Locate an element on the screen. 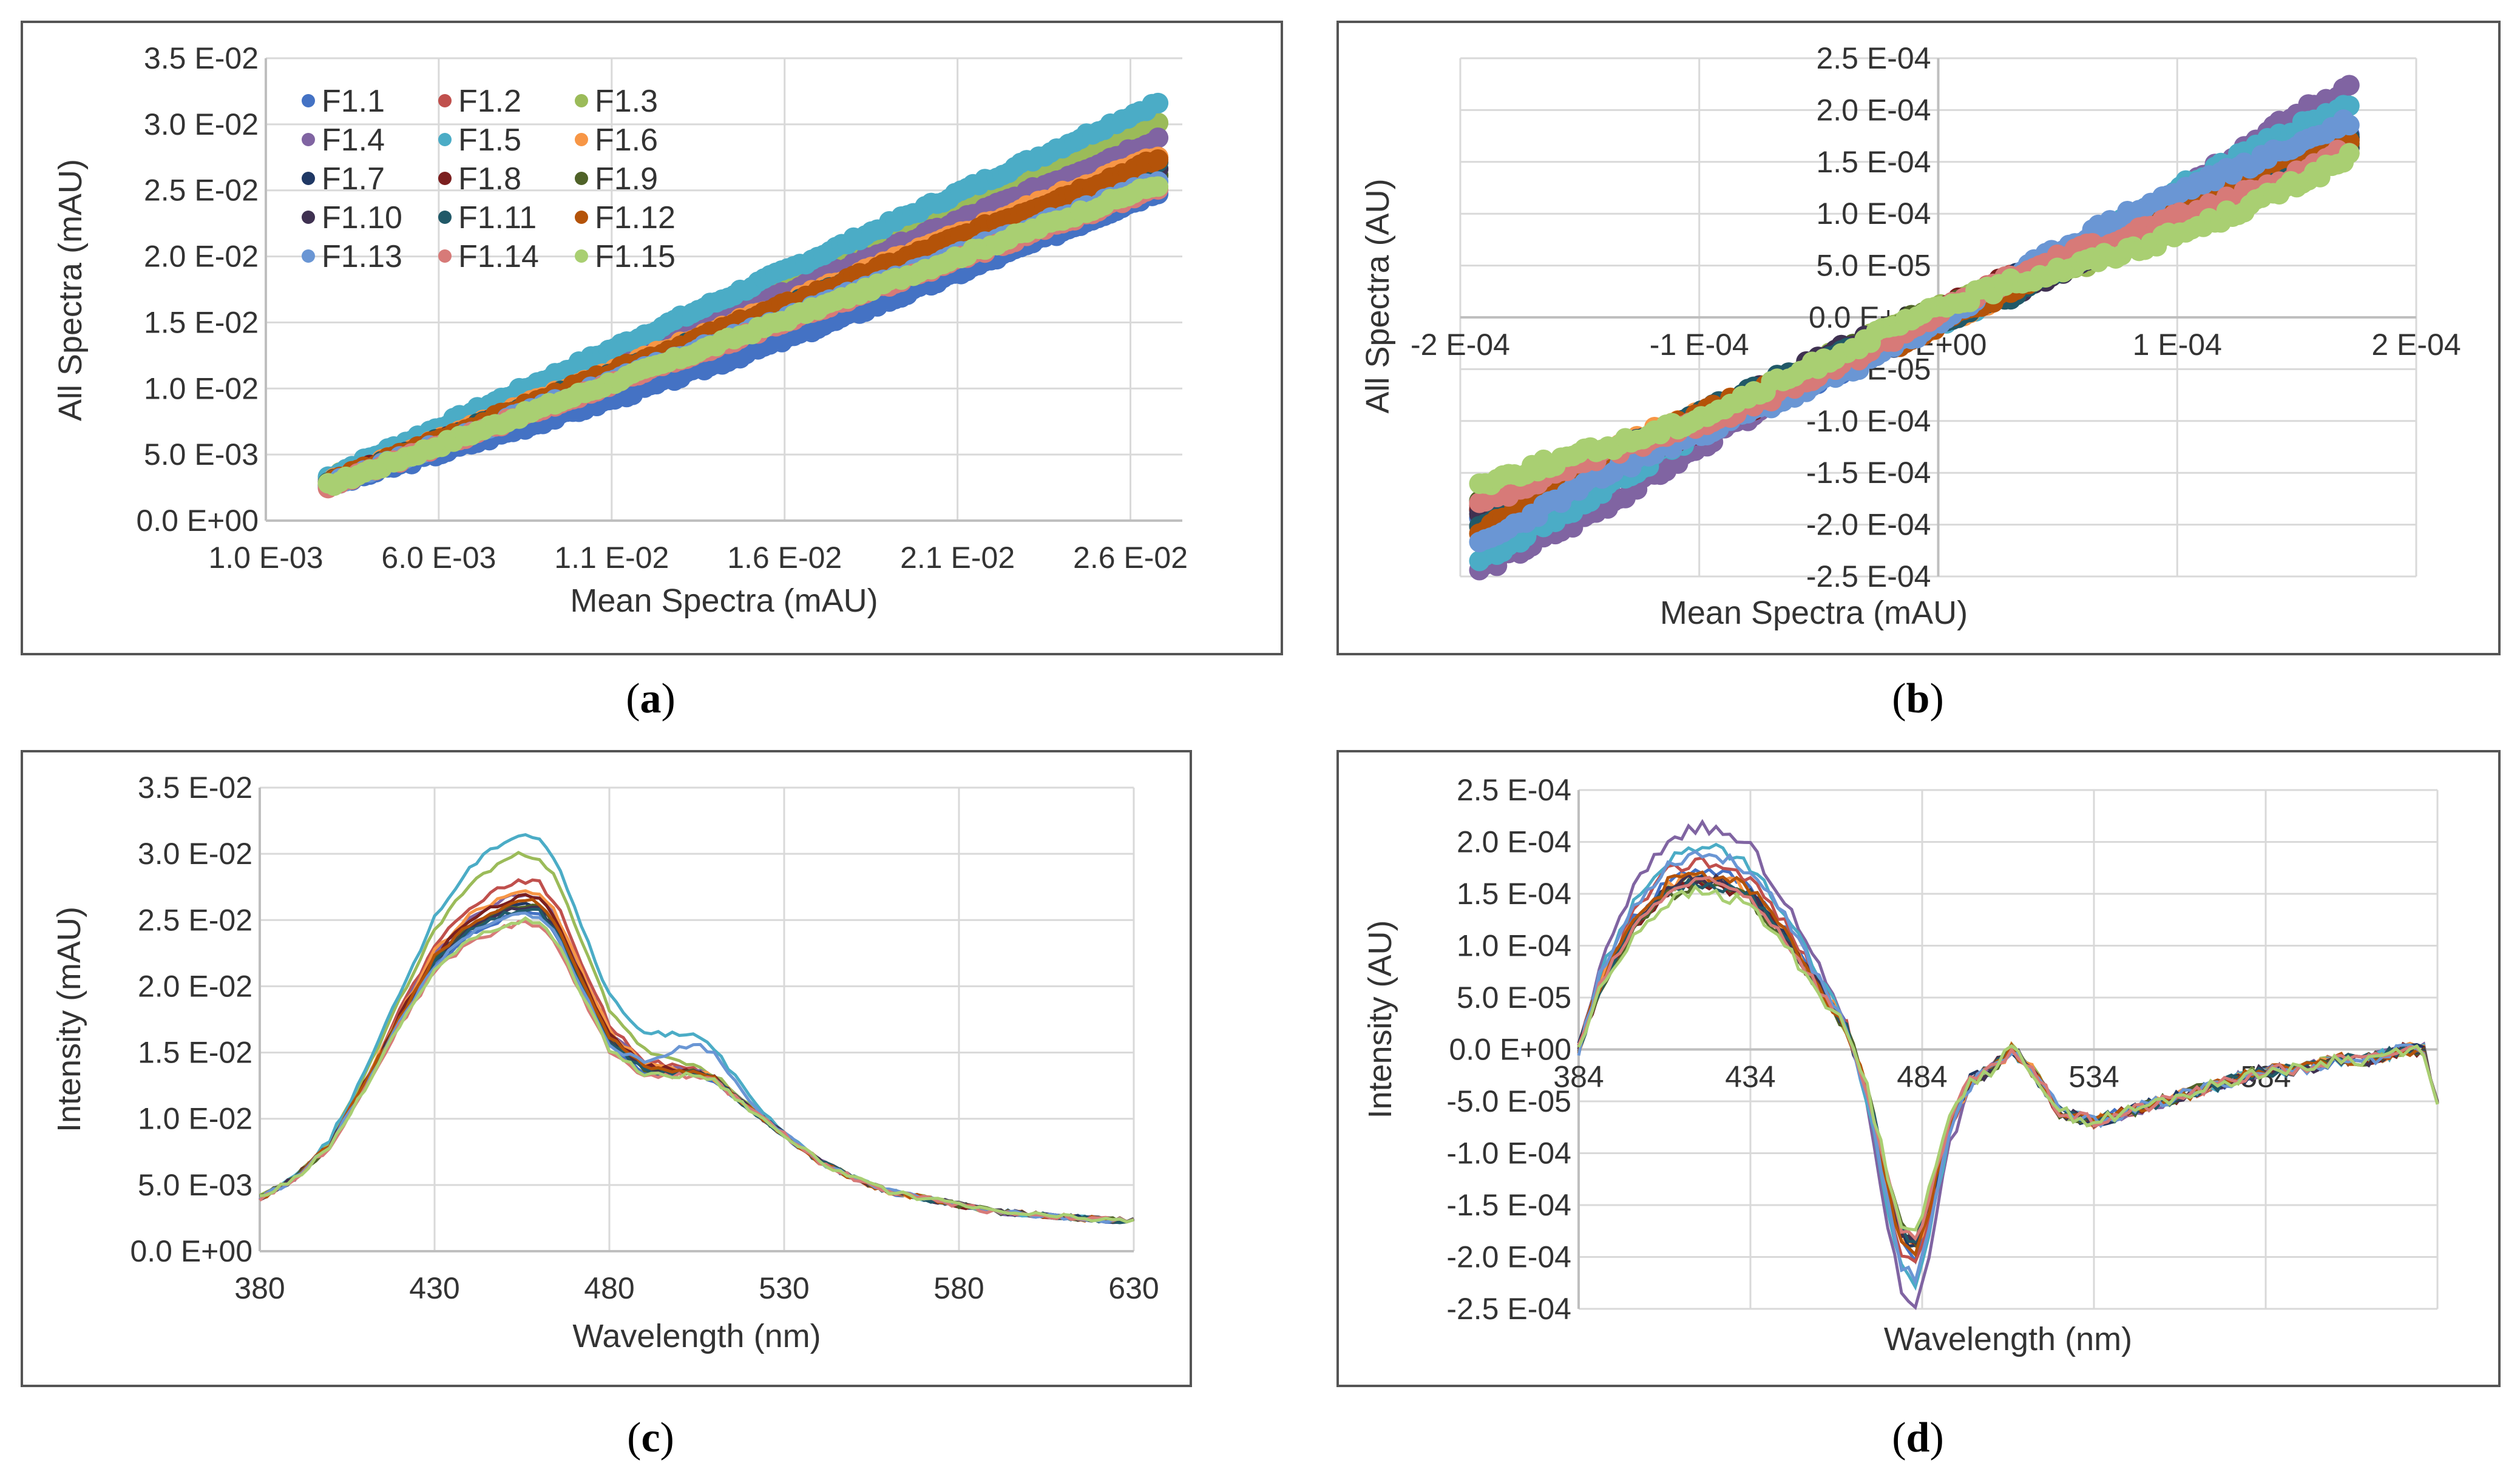 This screenshot has height=1483, width=2520. y-axis-title: All Spectra (AU) is located at coordinates (1378, 295).